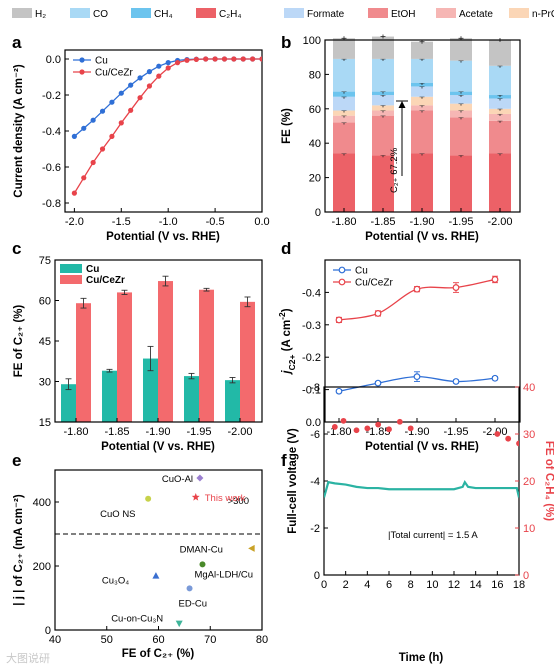 The width and height of the screenshot is (554, 670). What do you see at coordinates (101, 61) in the screenshot?
I see `a-legend-label-0: Cu` at bounding box center [101, 61].